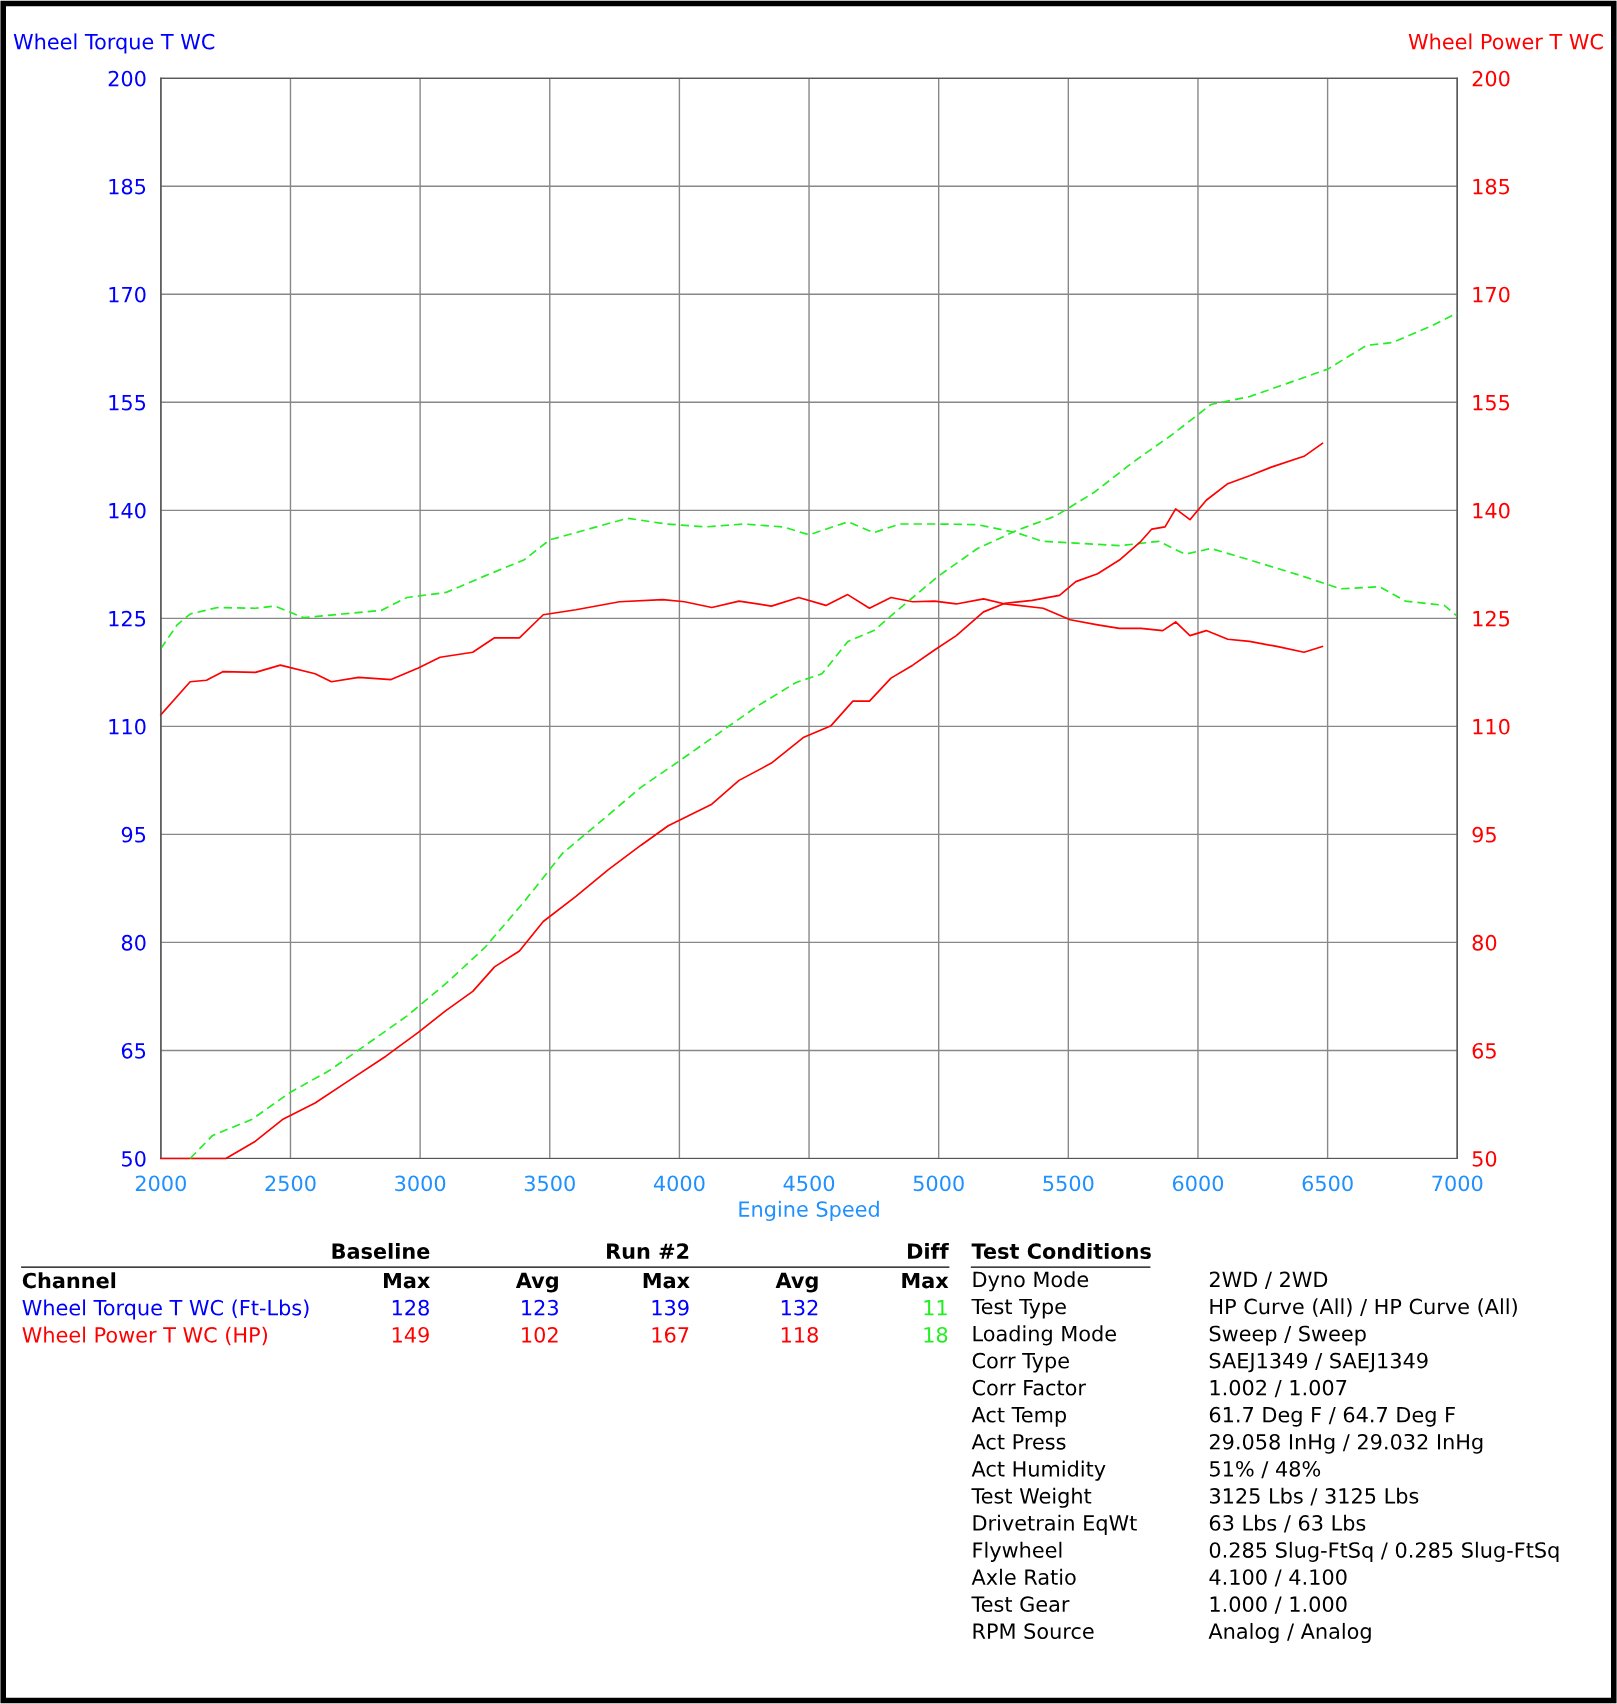 This screenshot has width=1617, height=1704. I want to click on y2-tick-label: 125, so click(1491, 618).